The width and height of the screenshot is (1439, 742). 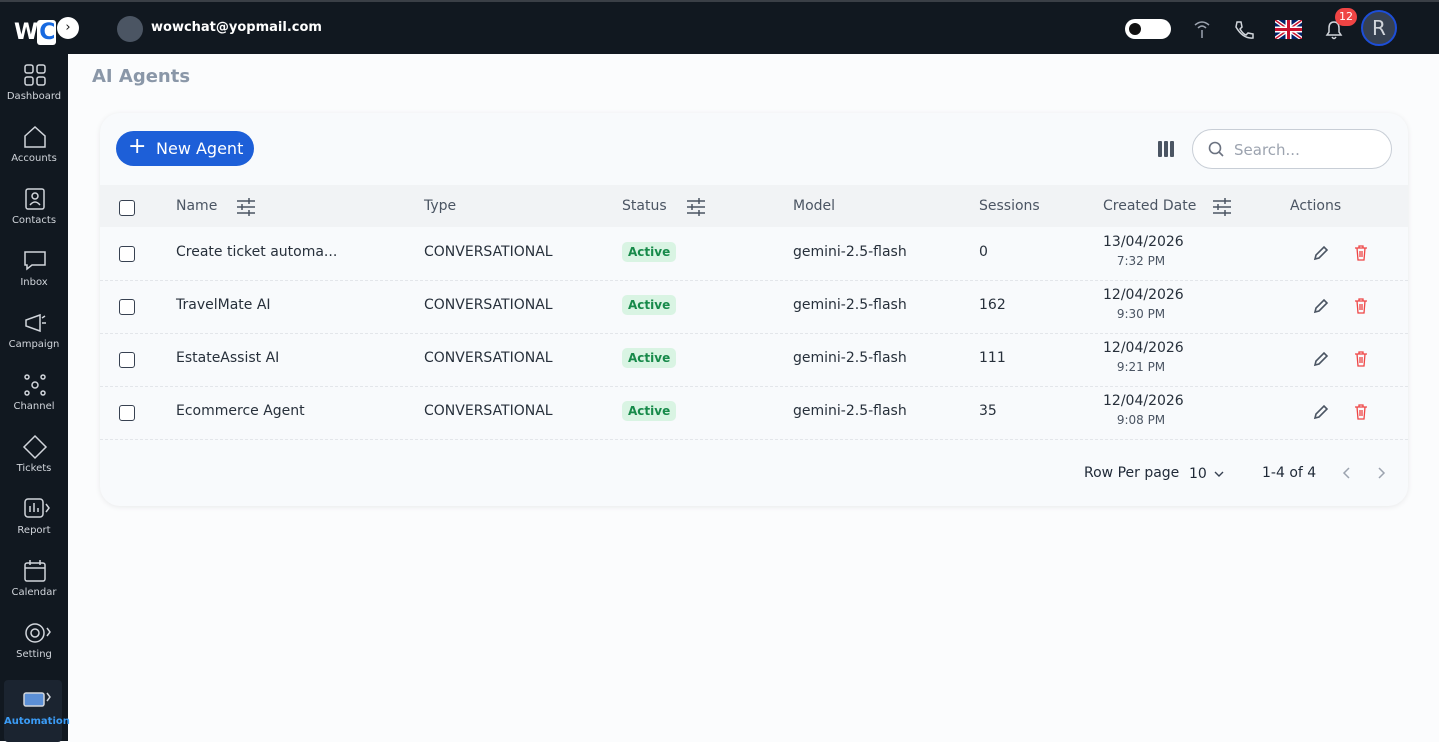 What do you see at coordinates (1141, 420) in the screenshot?
I see `created-time: 9:08 PM` at bounding box center [1141, 420].